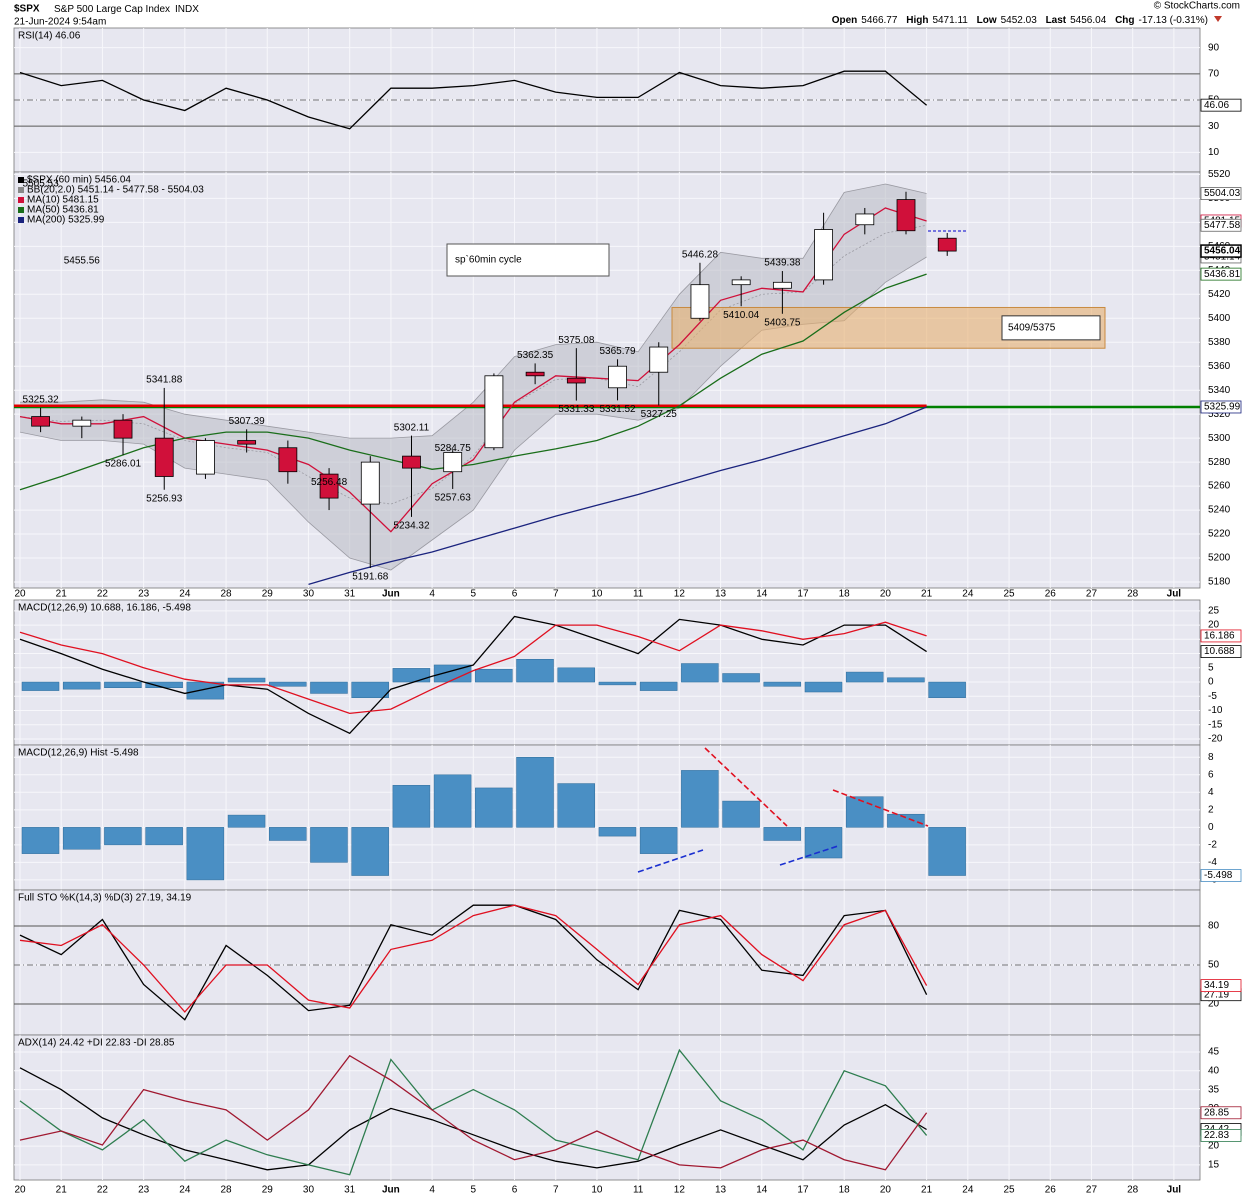 The image size is (1250, 1200). I want to click on panel-title: MACD(12,26,9) 10.688, 16.186, -5.498, so click(104, 608).